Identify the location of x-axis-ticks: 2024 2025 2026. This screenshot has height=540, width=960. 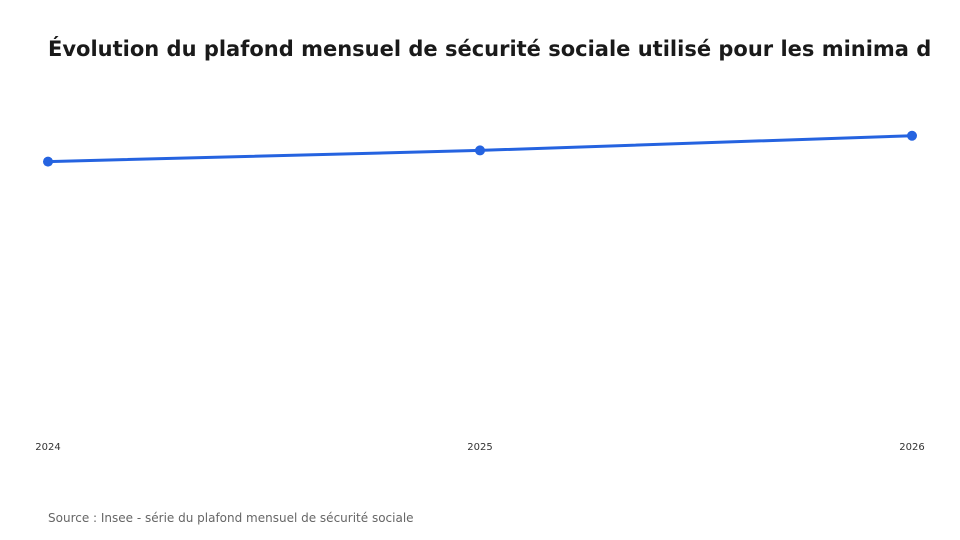
(479, 447).